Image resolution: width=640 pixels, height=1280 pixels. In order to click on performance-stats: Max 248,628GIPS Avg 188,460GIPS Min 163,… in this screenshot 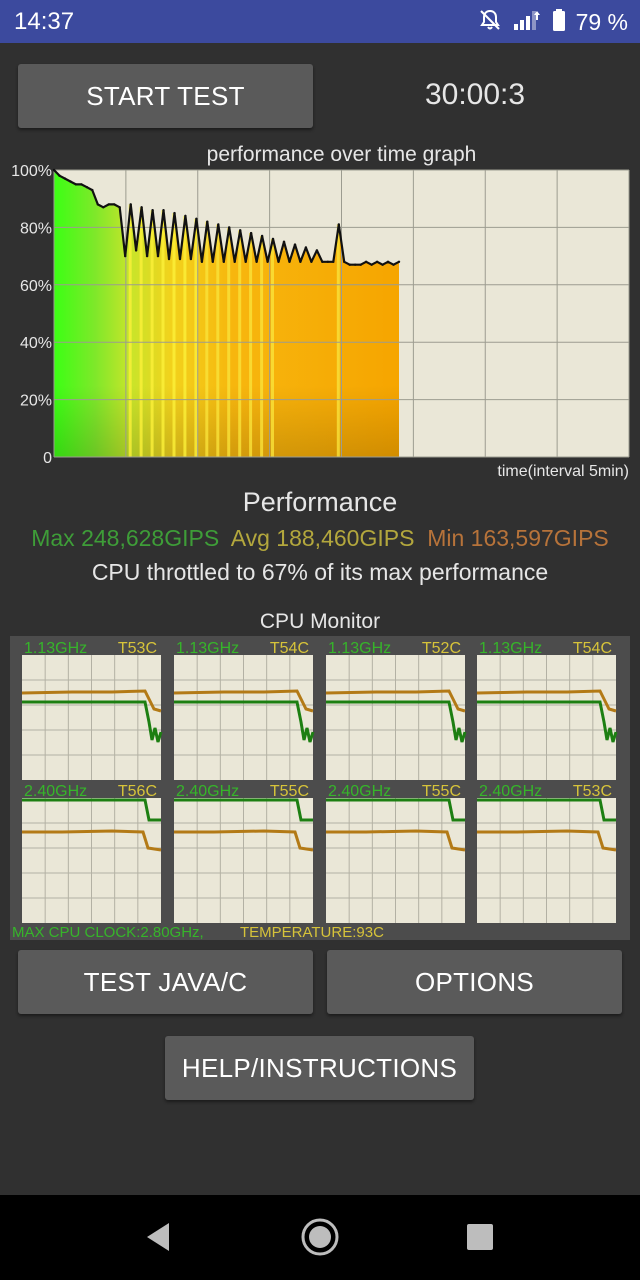, I will do `click(320, 538)`.